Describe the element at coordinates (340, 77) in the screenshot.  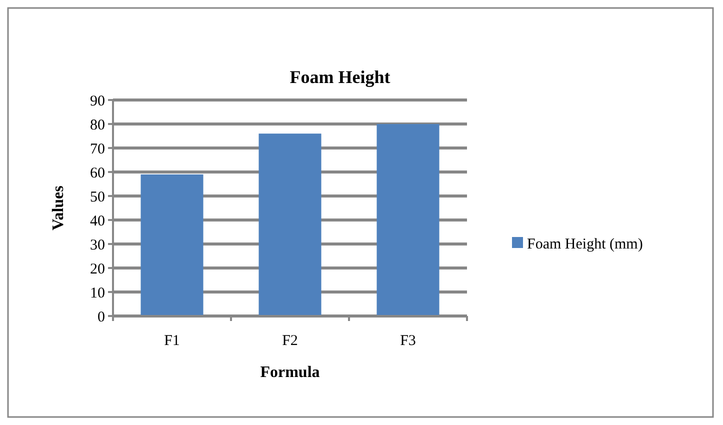
I see `chart-title: Foam Height` at that location.